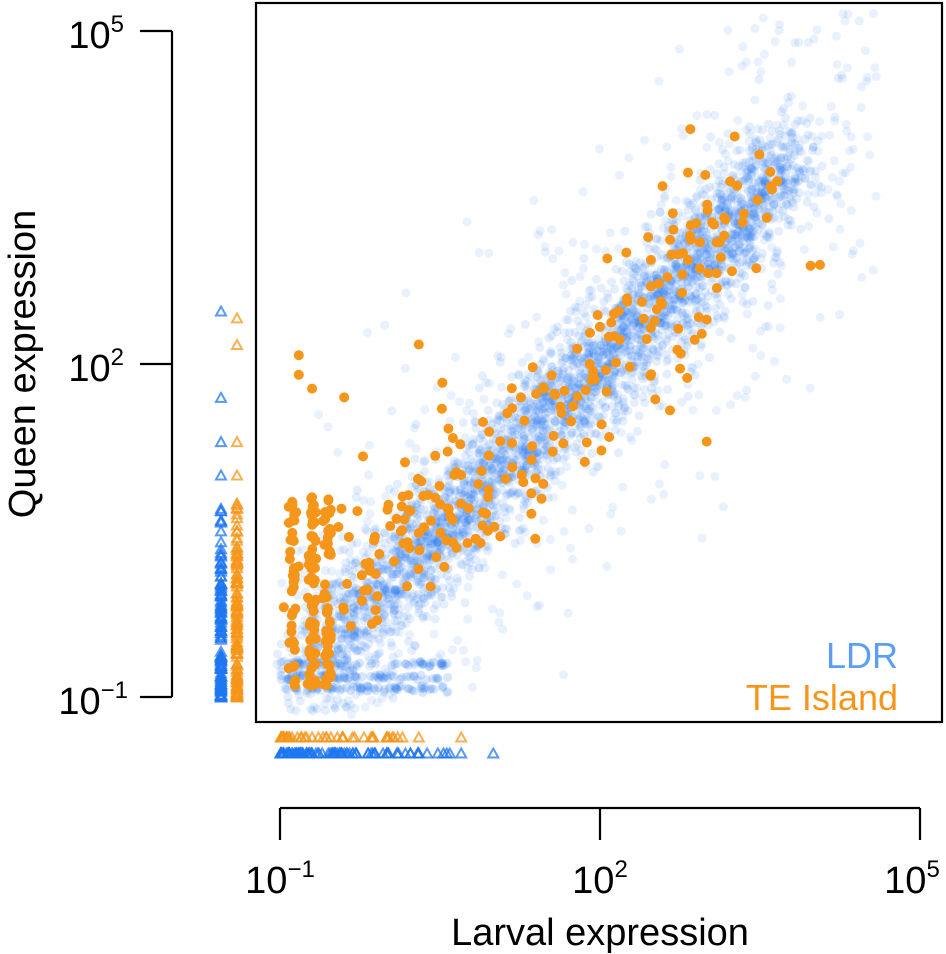 This screenshot has height=954, width=946. I want to click on x-tick-label: 10−1, so click(280, 879).